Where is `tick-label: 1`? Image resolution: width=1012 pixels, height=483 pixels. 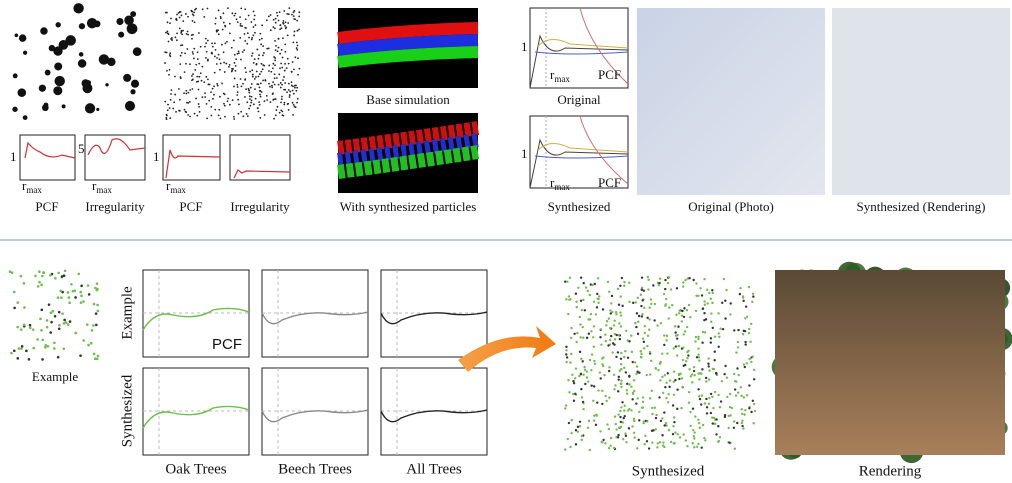
tick-label: 1 is located at coordinates (524, 153).